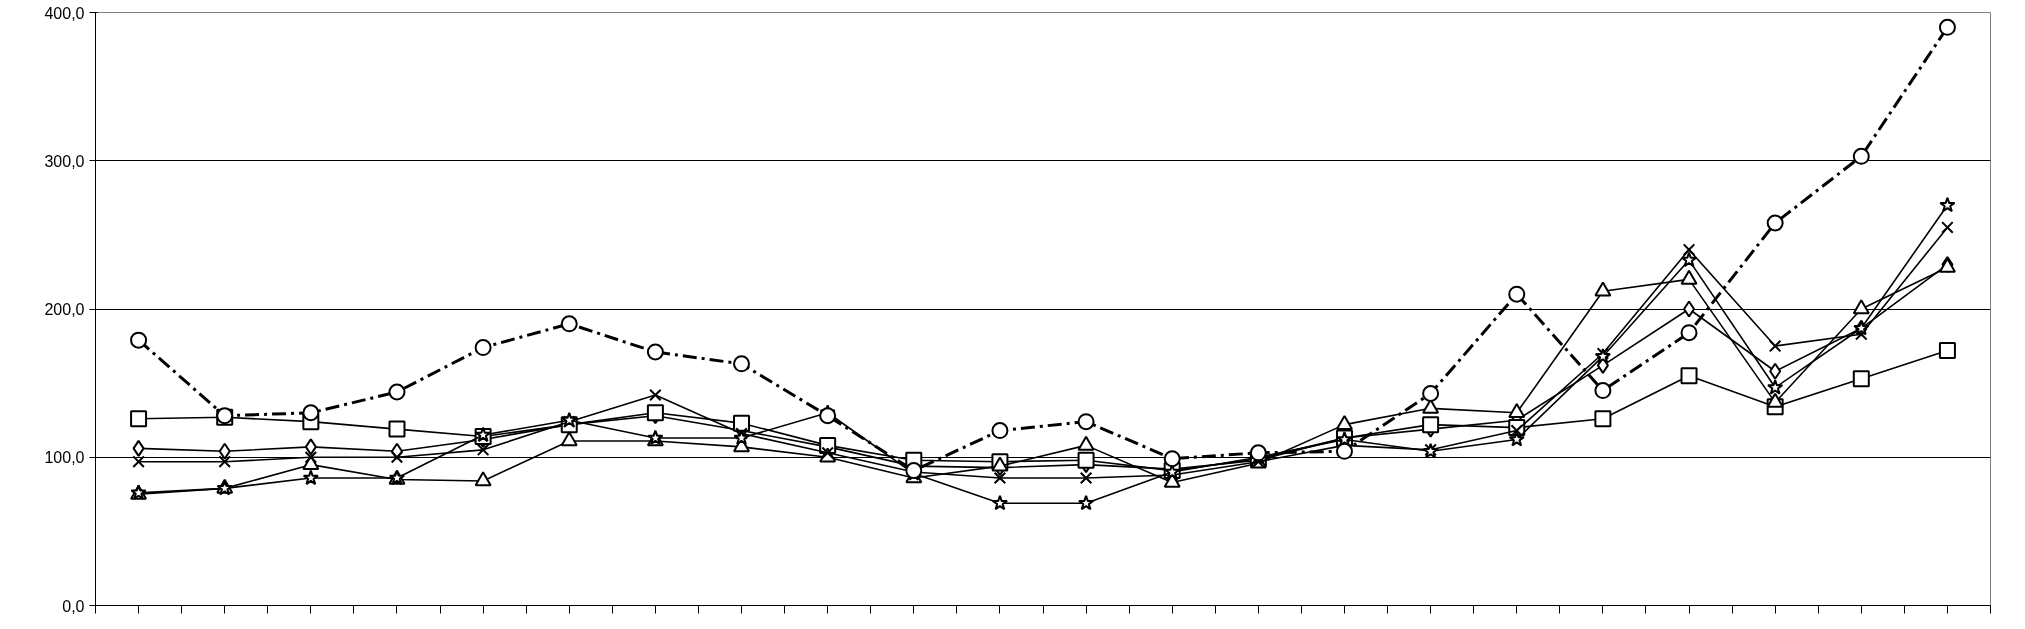 Image resolution: width=2025 pixels, height=629 pixels. What do you see at coordinates (73, 606) in the screenshot?
I see `y-tick-label: 0,0` at bounding box center [73, 606].